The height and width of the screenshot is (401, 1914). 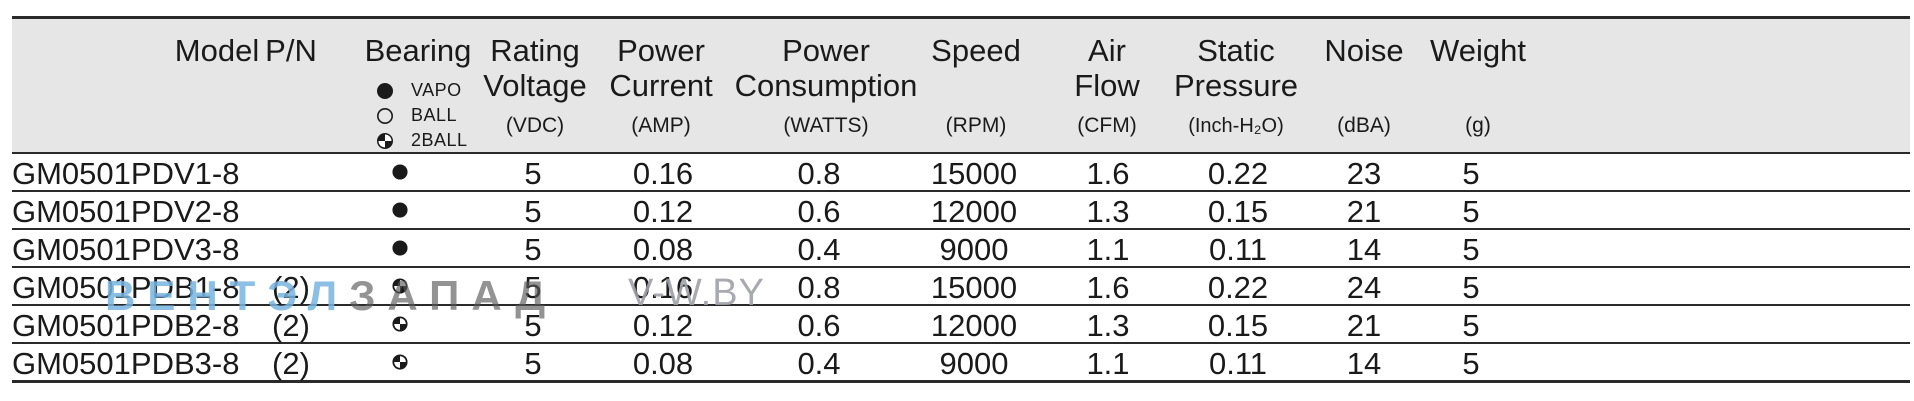 What do you see at coordinates (661, 125) in the screenshot?
I see `header-current-unit: (AMP)` at bounding box center [661, 125].